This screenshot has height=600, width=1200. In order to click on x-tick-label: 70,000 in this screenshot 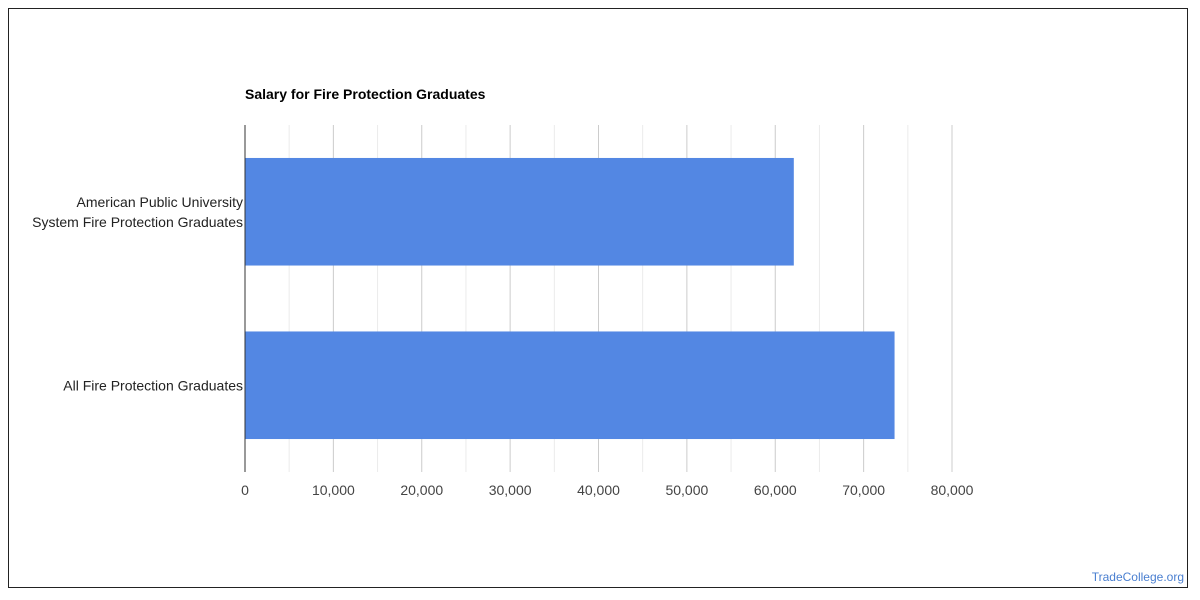, I will do `click(863, 490)`.